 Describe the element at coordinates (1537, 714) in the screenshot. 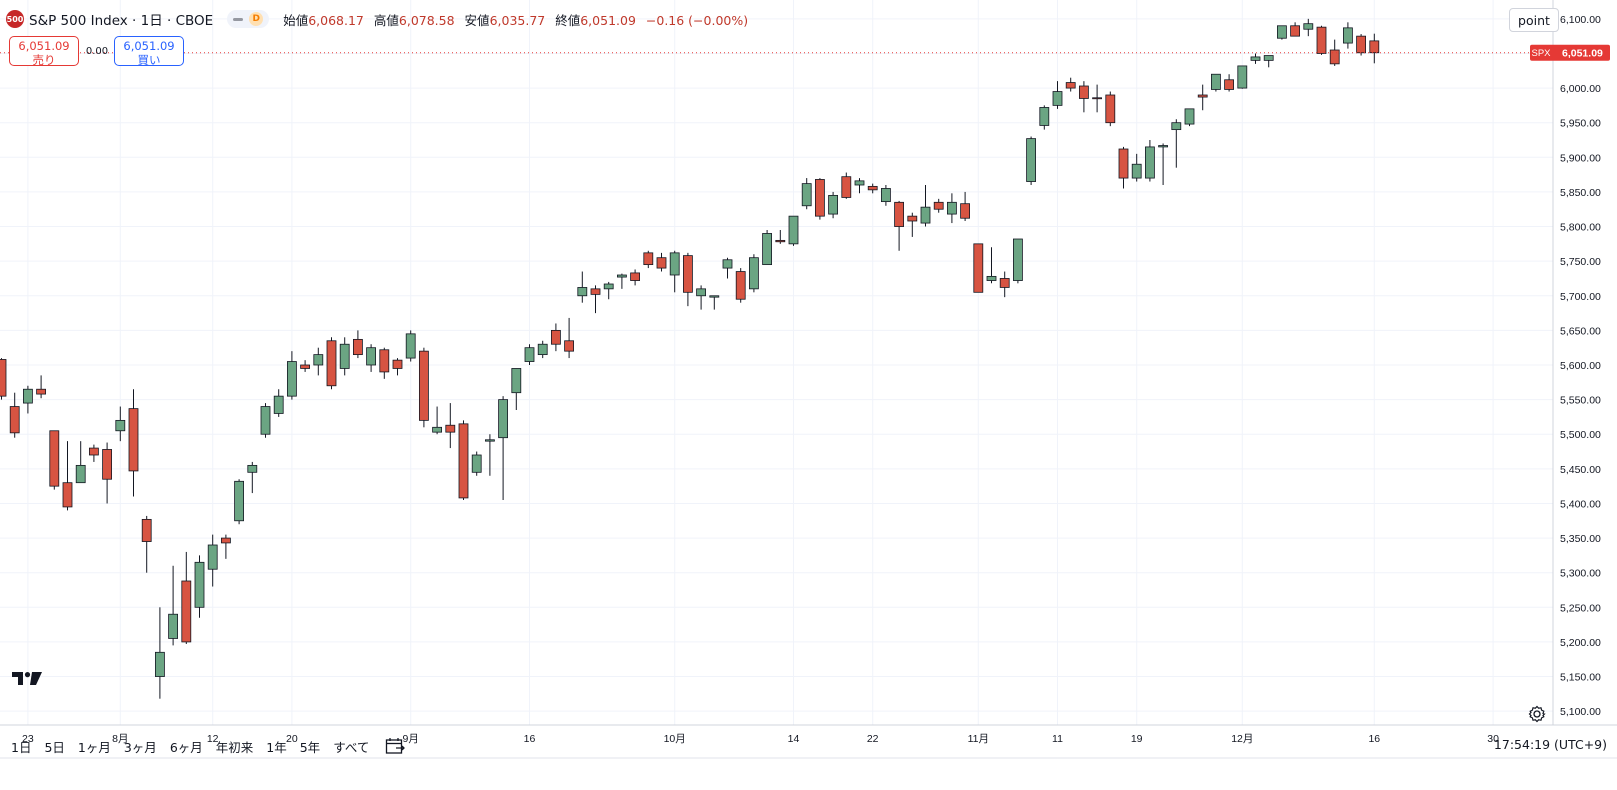

I see `settings-gear-icon` at that location.